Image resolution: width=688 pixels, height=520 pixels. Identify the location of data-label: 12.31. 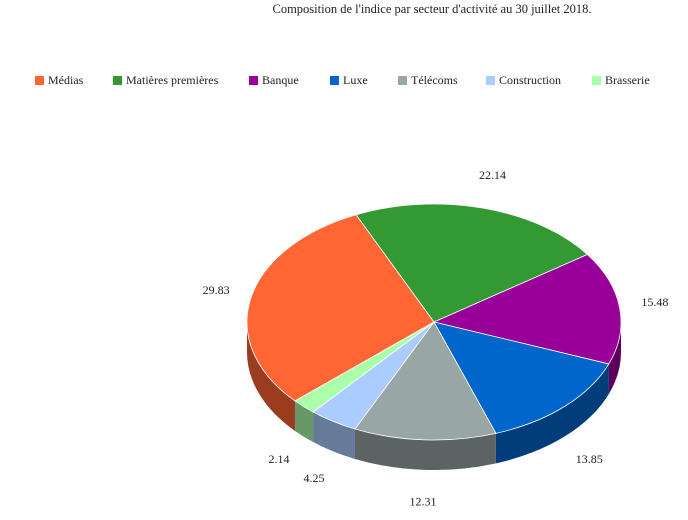
(422, 502).